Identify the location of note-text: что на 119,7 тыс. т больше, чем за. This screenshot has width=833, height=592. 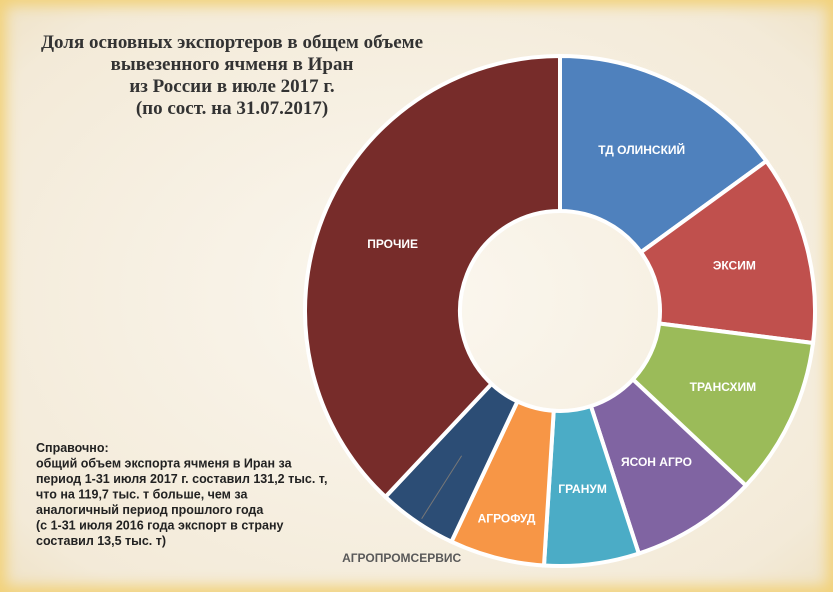
(142, 495).